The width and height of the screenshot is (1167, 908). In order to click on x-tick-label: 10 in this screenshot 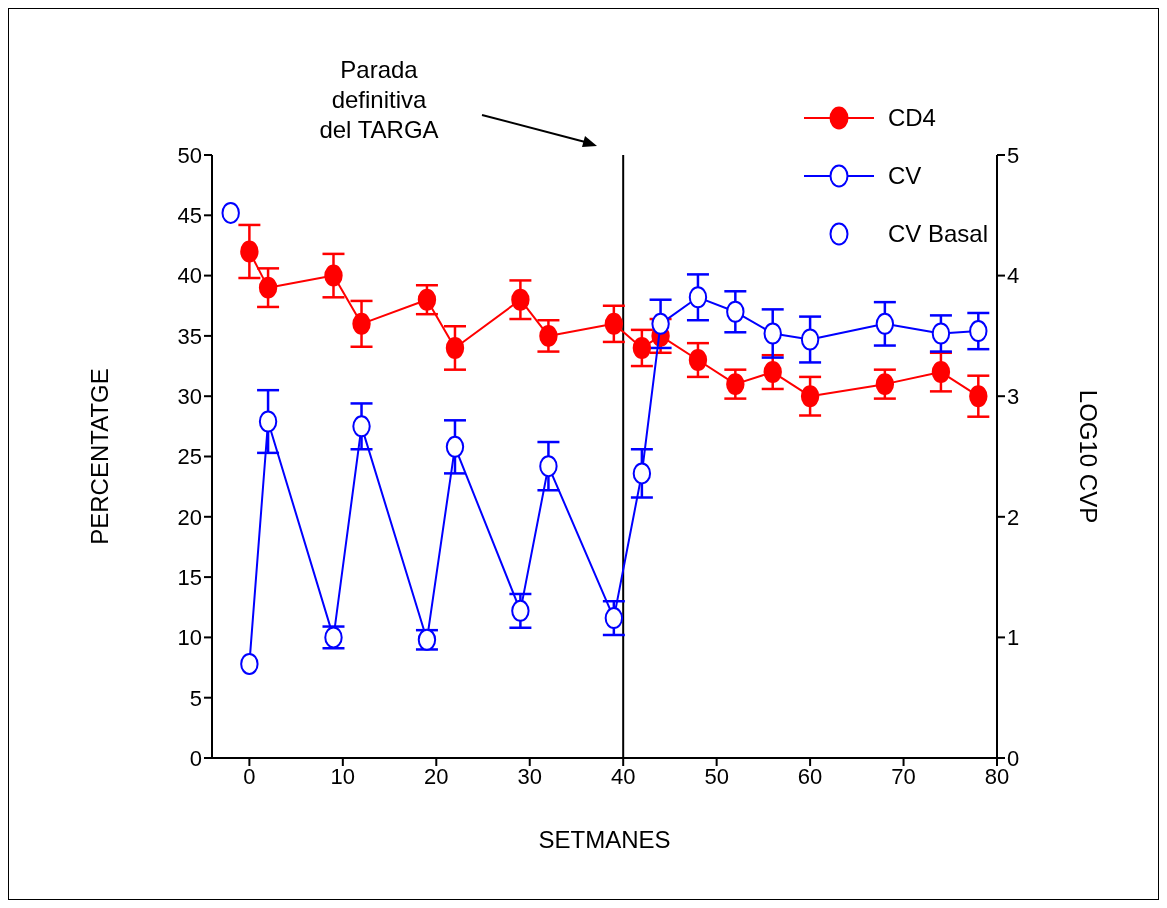, I will do `click(343, 776)`.